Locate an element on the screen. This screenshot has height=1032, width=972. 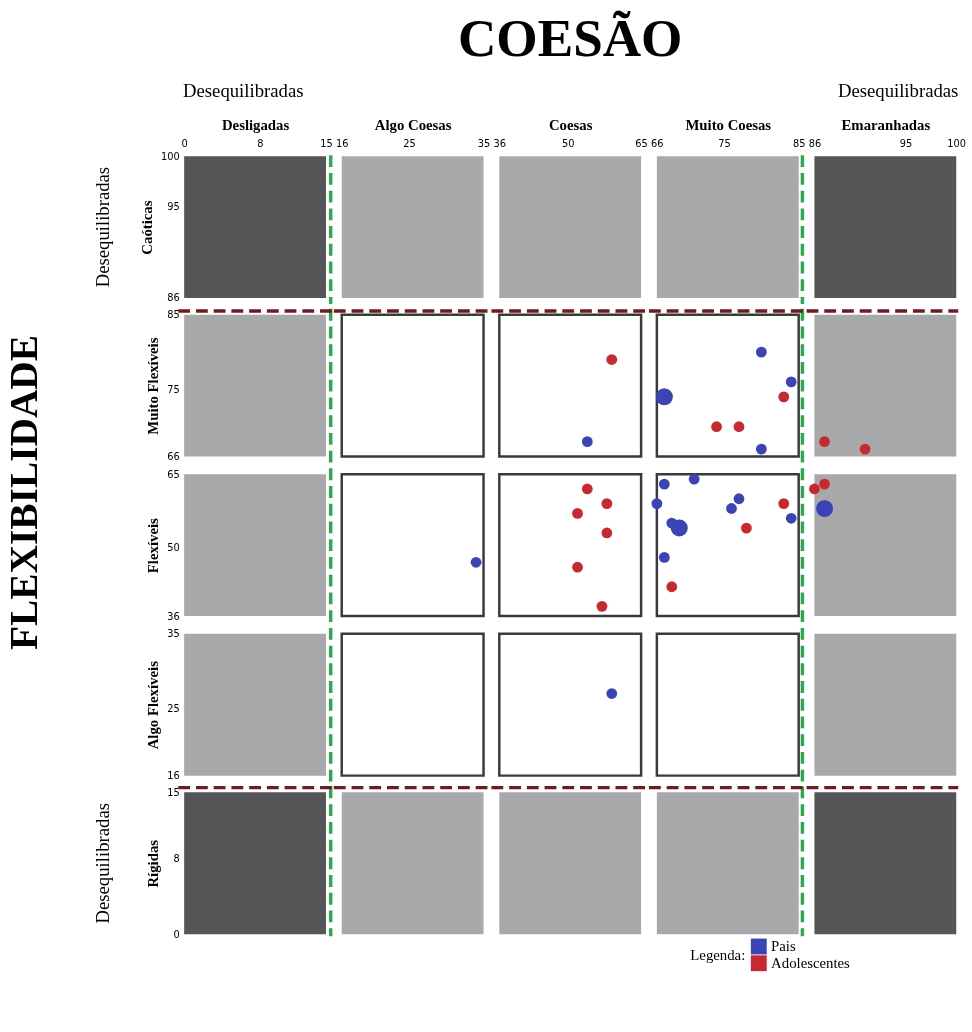
x-axis-title: Desligadas is located at coordinates (255, 125).